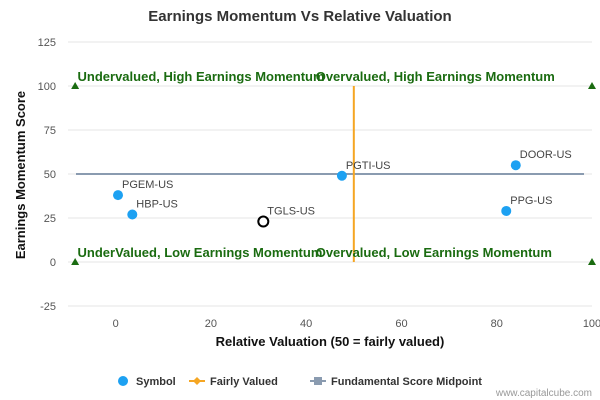 Image resolution: width=600 pixels, height=400 pixels. Describe the element at coordinates (291, 212) in the screenshot. I see `point-label: TGLS-US` at that location.